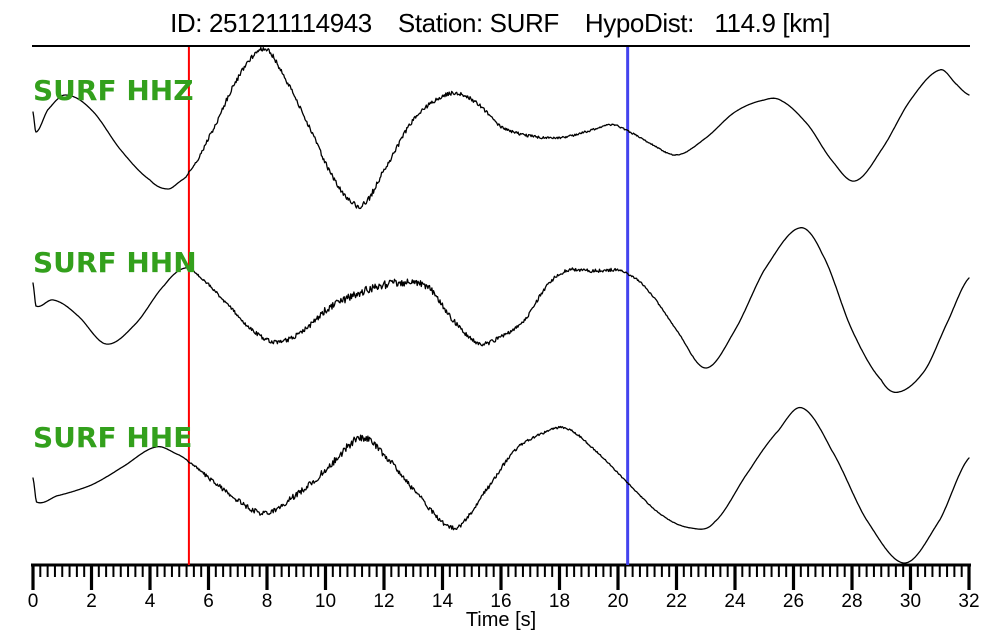 The height and width of the screenshot is (640, 1000). I want to click on x-tick-label: 14, so click(443, 601).